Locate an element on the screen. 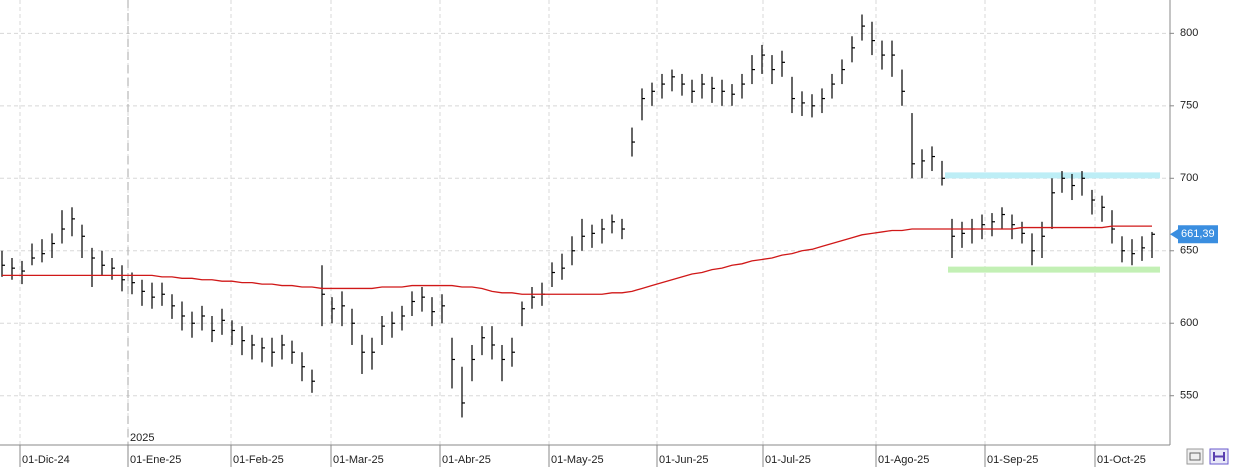 The width and height of the screenshot is (1233, 467). moving-average is located at coordinates (577, 260).